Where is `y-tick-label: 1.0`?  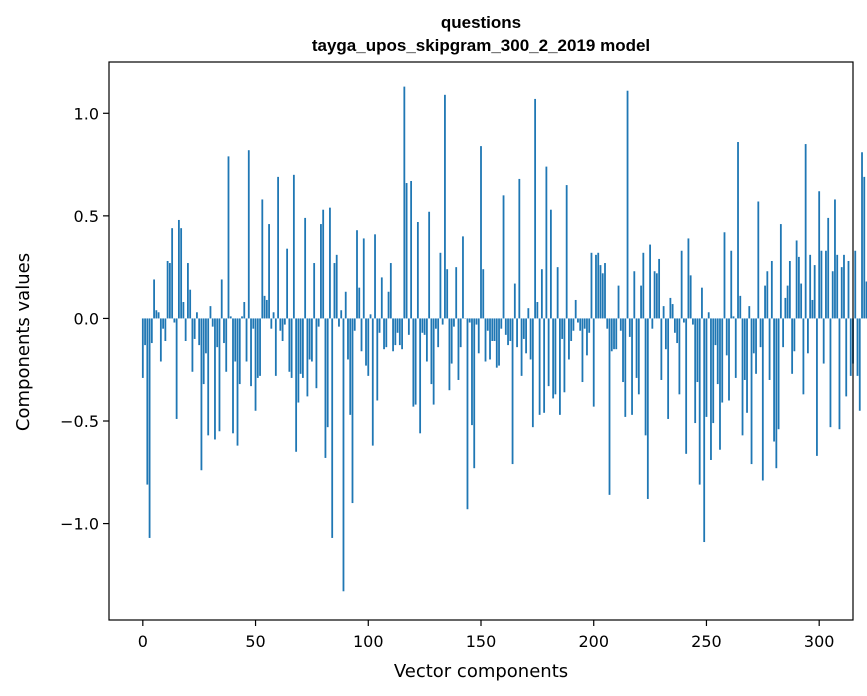 y-tick-label: 1.0 is located at coordinates (86, 113).